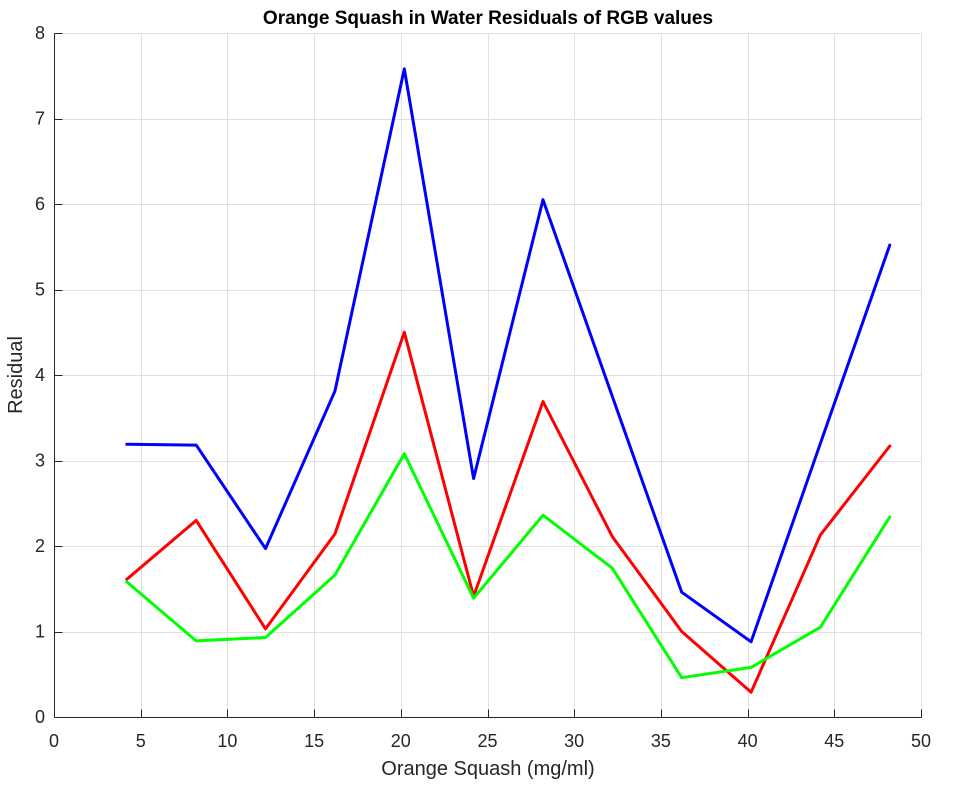  Describe the element at coordinates (834, 741) in the screenshot. I see `x-tick-label: 45` at that location.